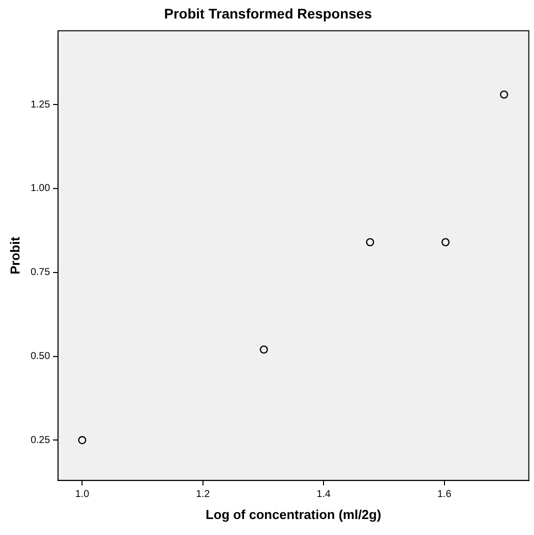 The image size is (534, 535). Describe the element at coordinates (323, 494) in the screenshot. I see `x-tick-label: 1.4` at that location.